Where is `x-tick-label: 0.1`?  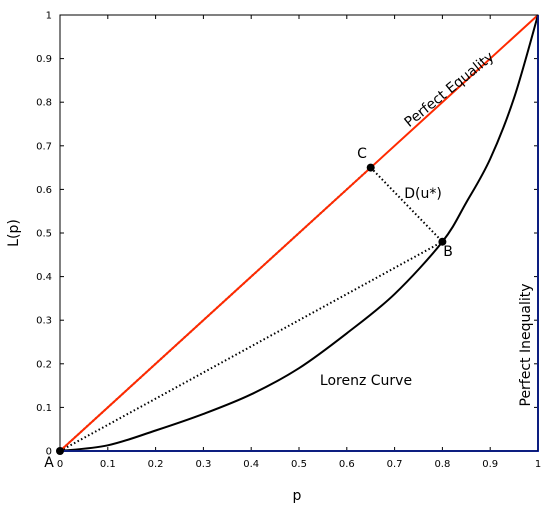 x-tick-label: 0.1 is located at coordinates (108, 464).